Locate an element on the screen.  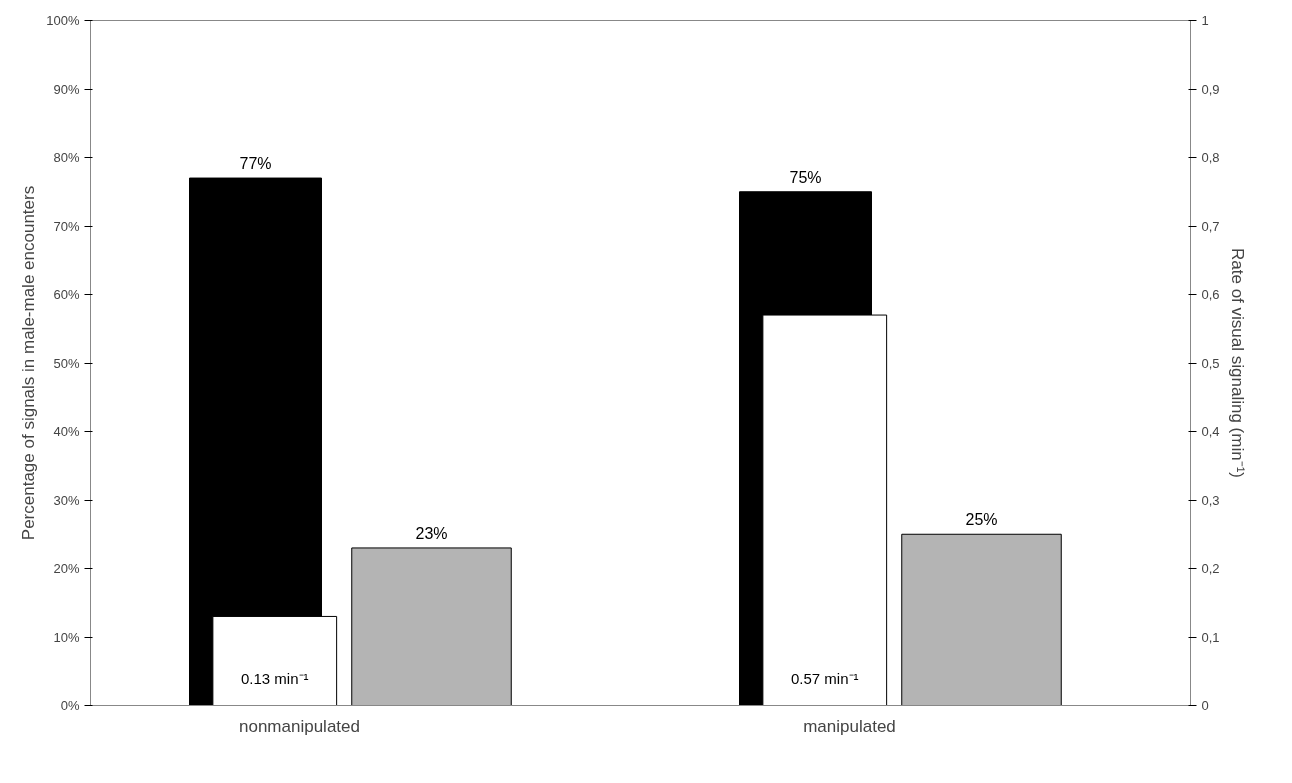
data-label: 0.57 min⁻¹ is located at coordinates (824, 678).